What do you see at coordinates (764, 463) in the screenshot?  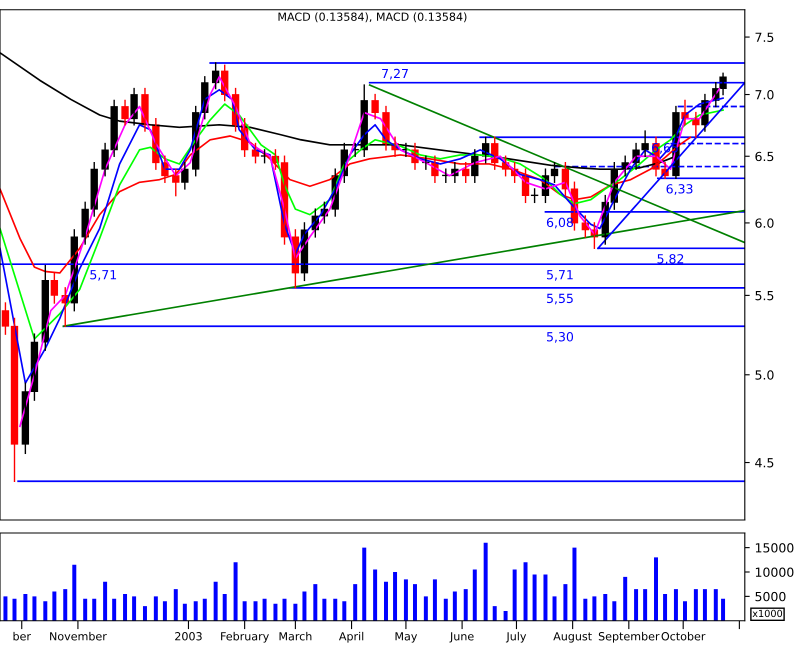 I see `y-tick-label: 4.5` at bounding box center [764, 463].